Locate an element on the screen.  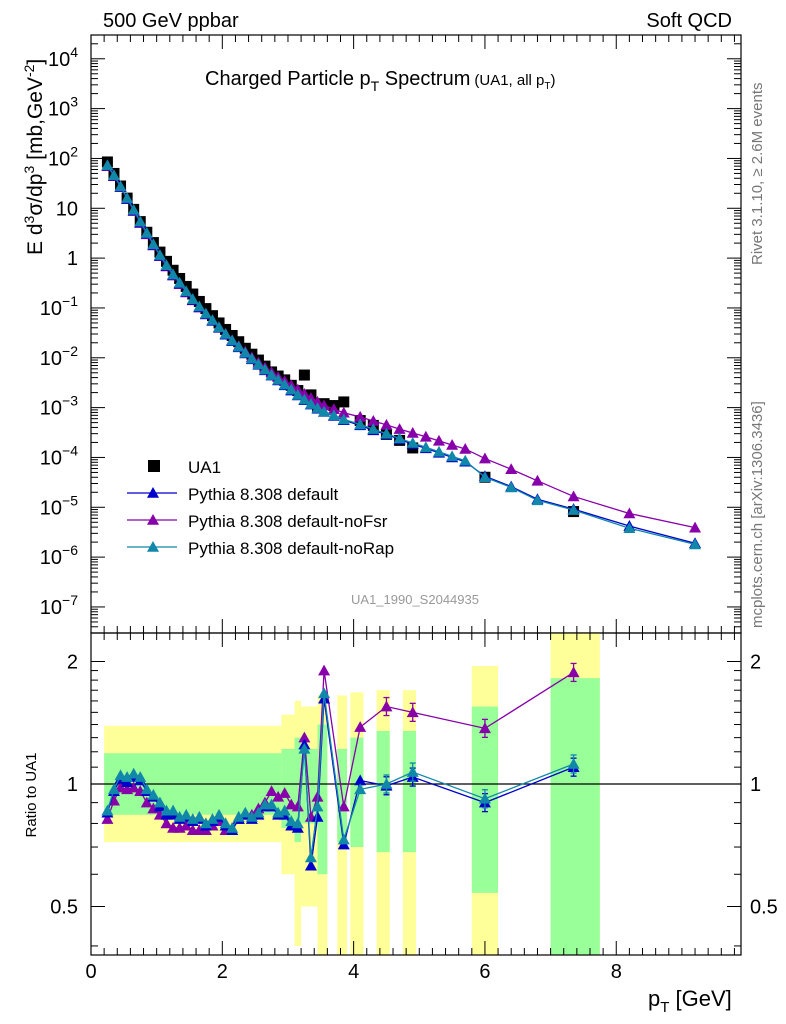
legend-marker-noFsr is located at coordinates (153, 519).